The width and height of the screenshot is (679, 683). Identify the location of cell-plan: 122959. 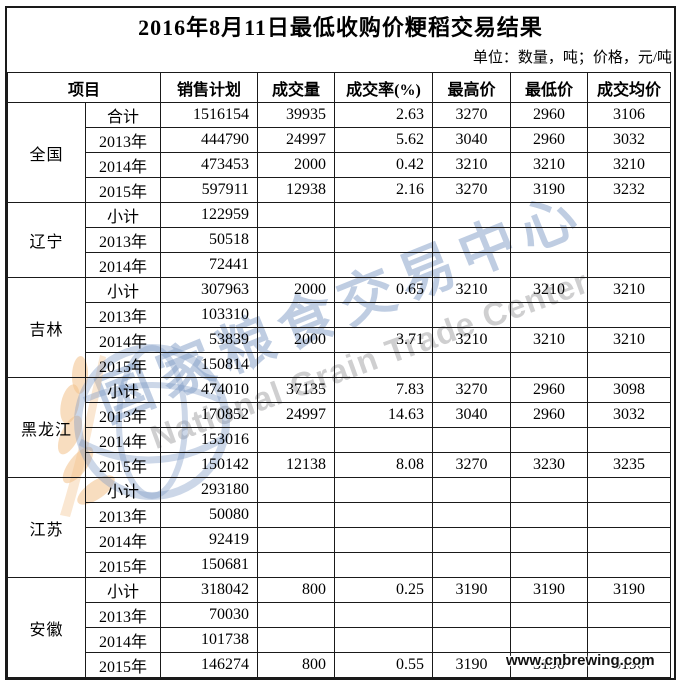
(209, 215).